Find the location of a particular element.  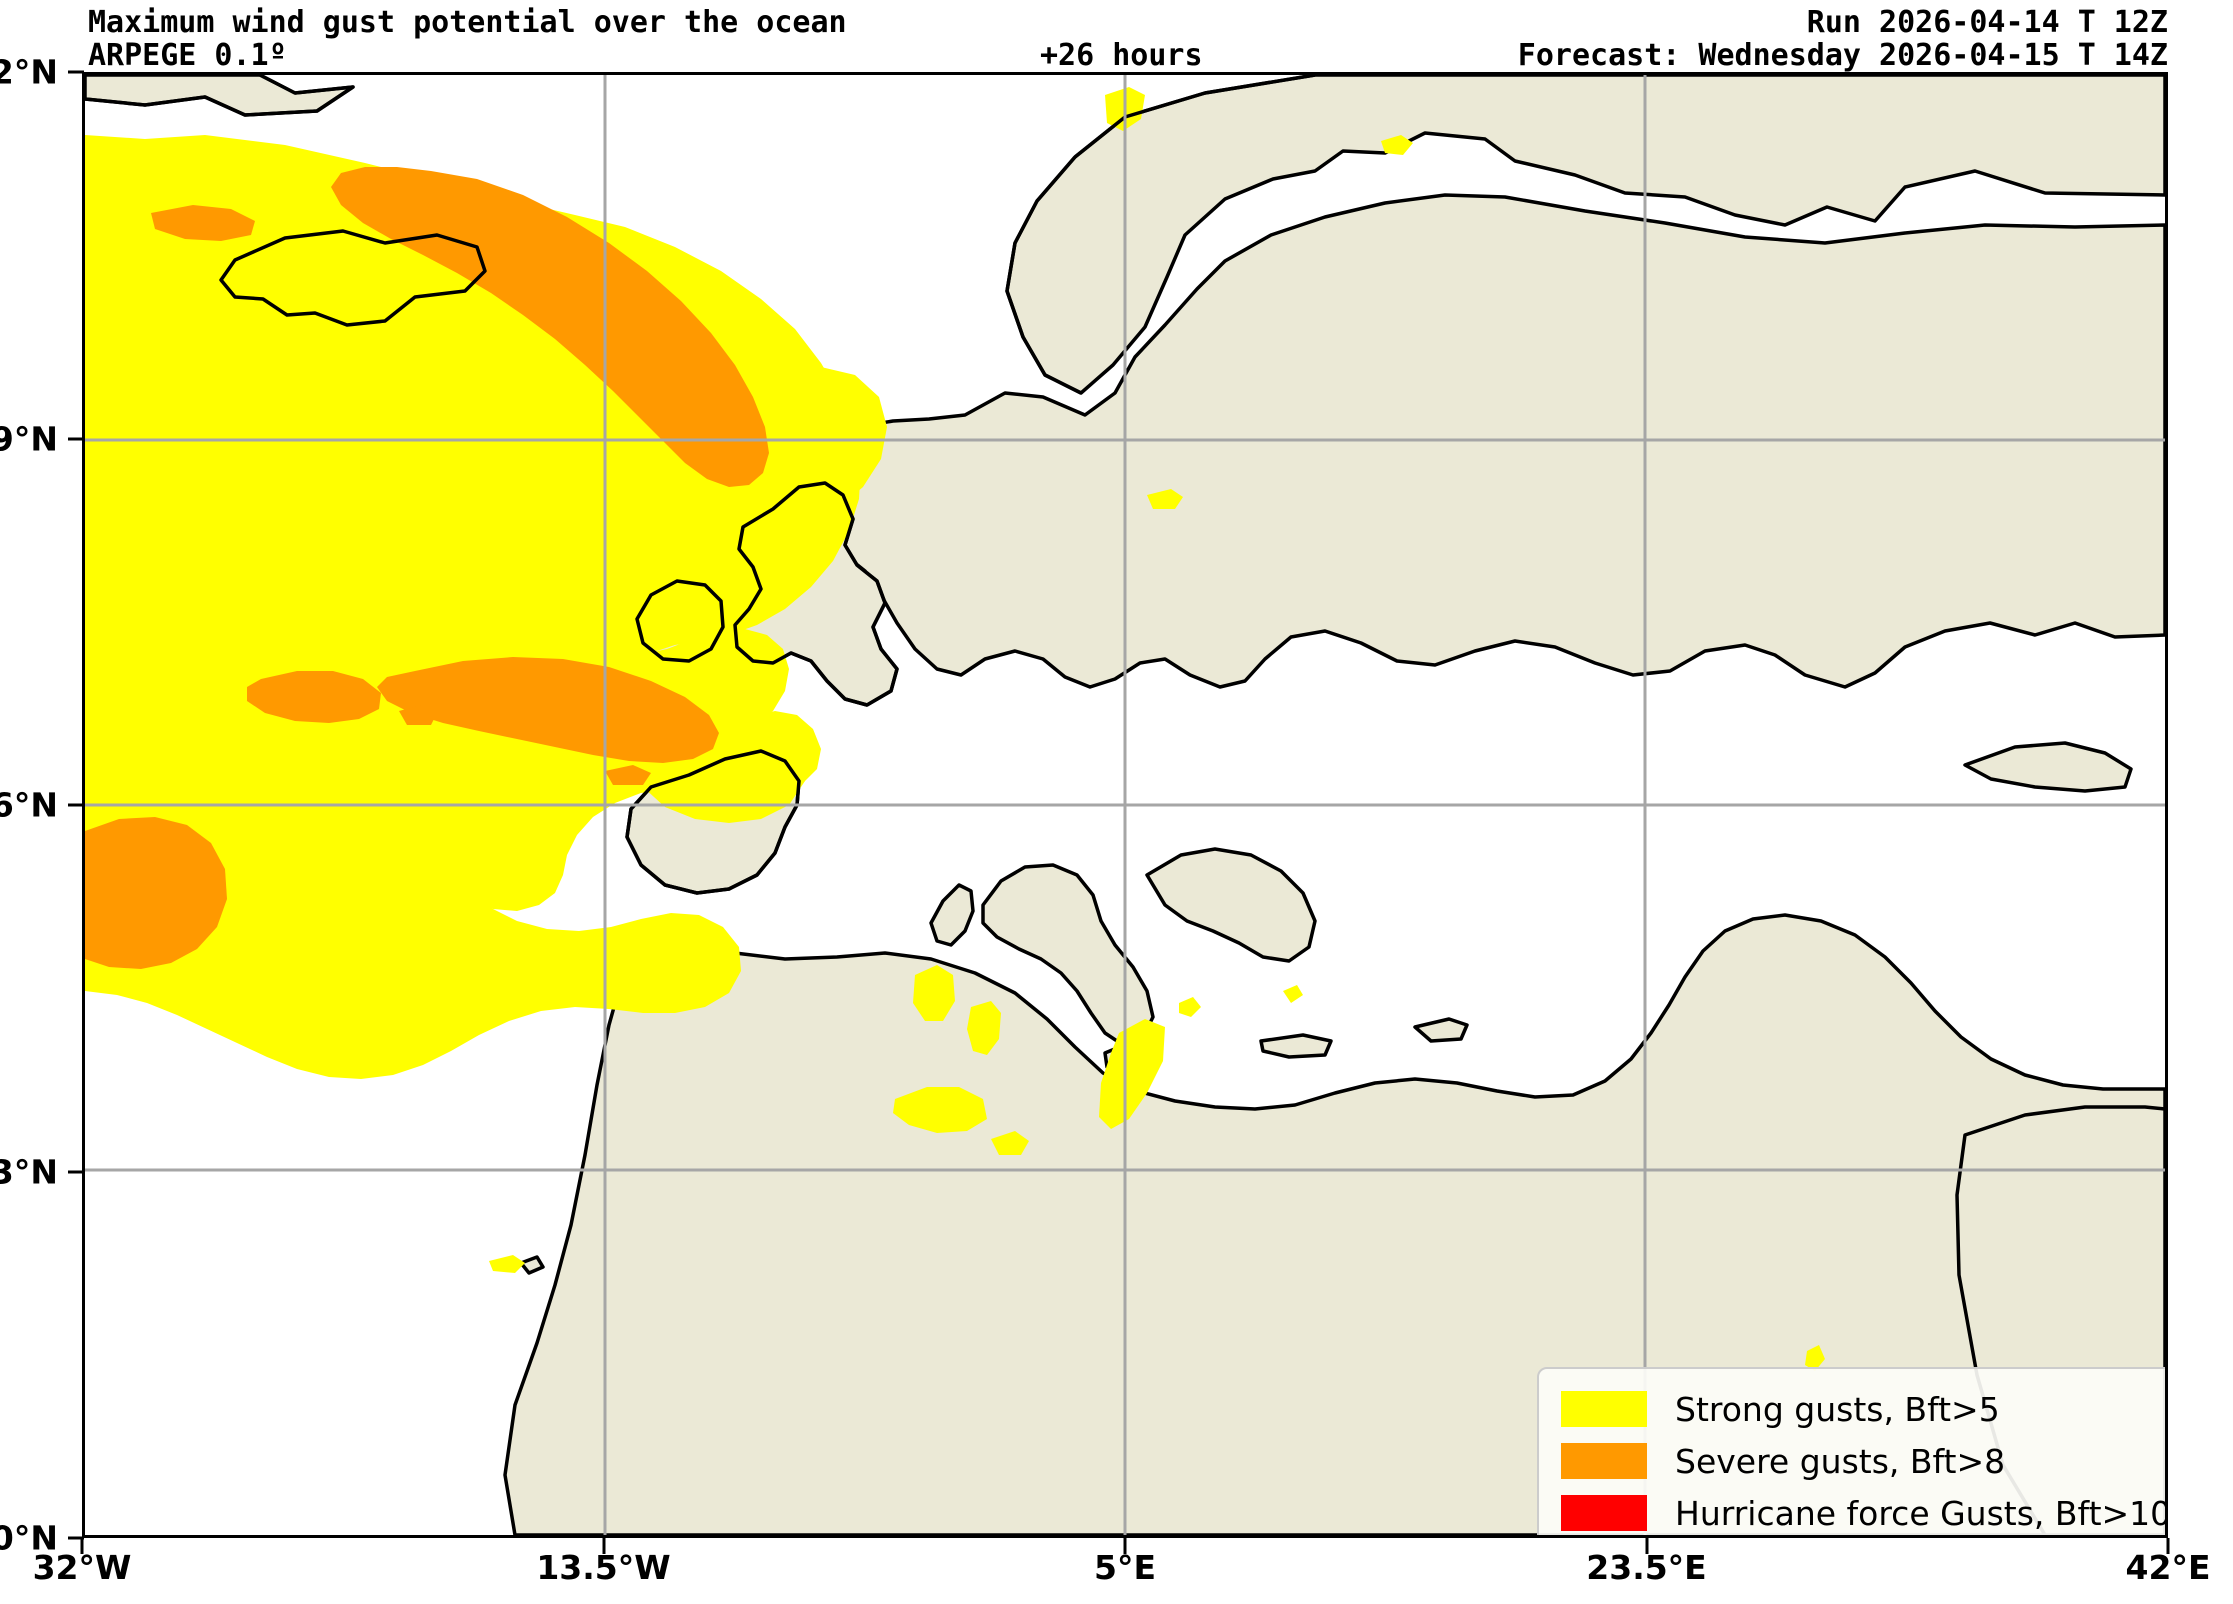

ytick-label-2: 46°N is located at coordinates (29, 805).